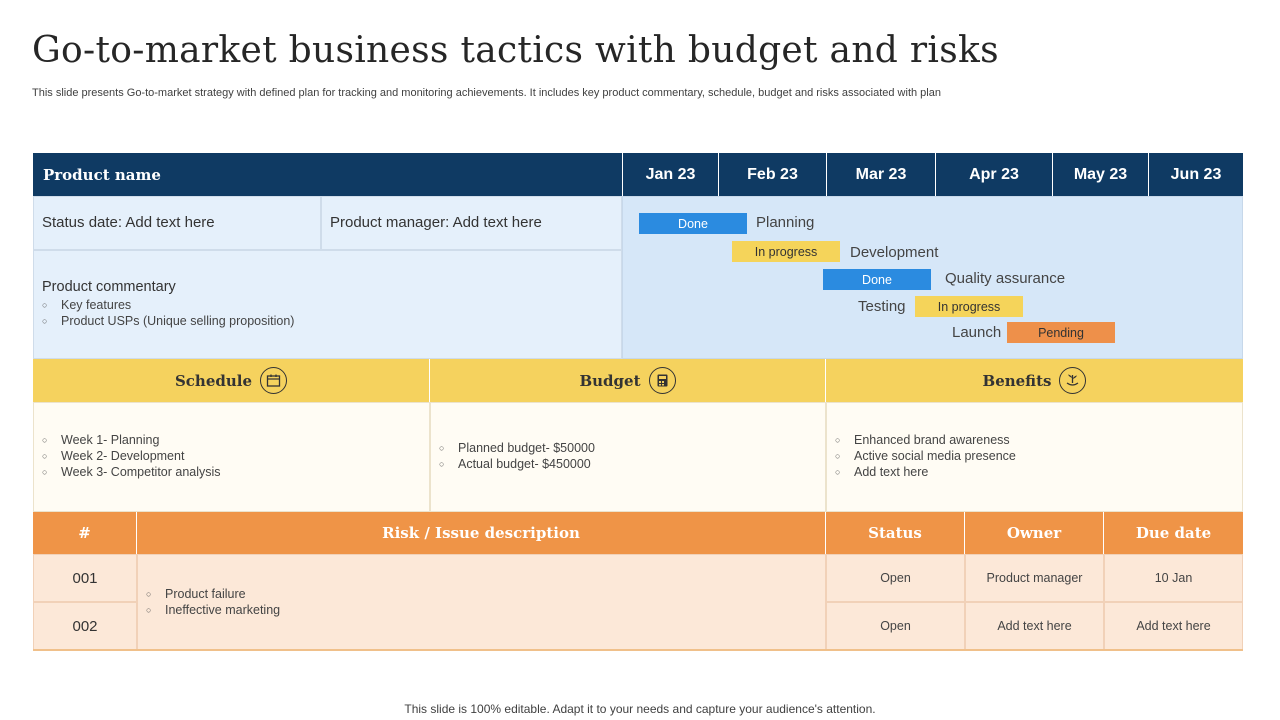 The height and width of the screenshot is (720, 1280). Describe the element at coordinates (786, 251) in the screenshot. I see `gantt-bar-development: In progress` at that location.